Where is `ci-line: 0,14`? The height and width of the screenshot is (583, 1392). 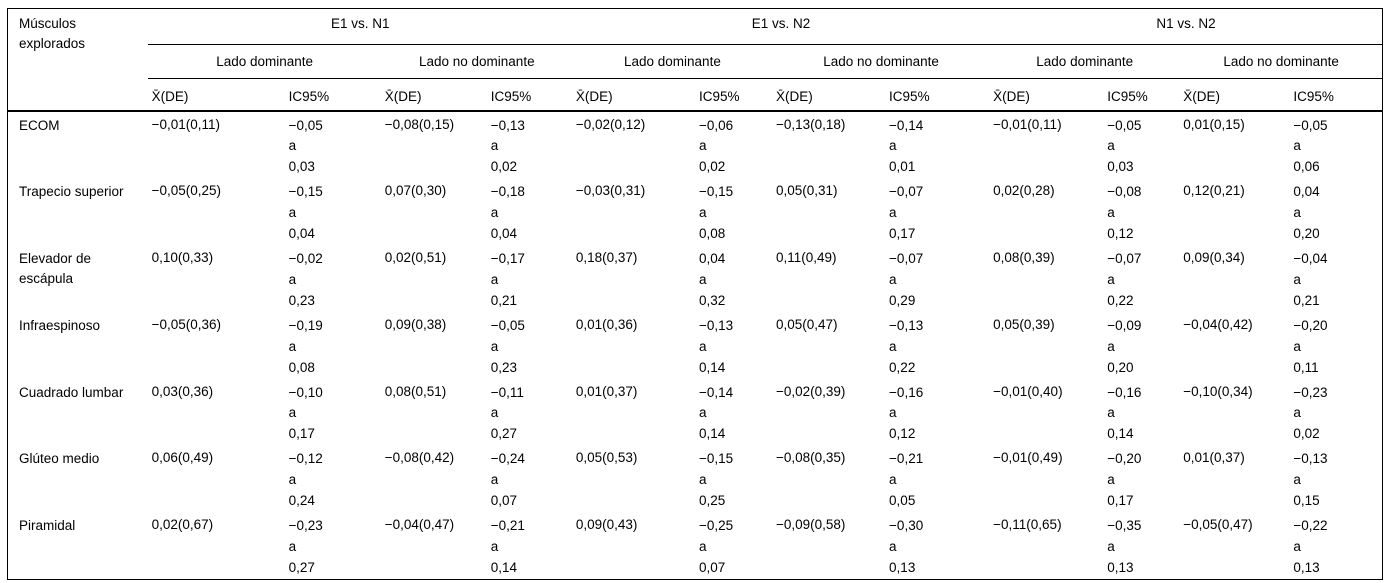 ci-line: 0,14 is located at coordinates (1120, 434).